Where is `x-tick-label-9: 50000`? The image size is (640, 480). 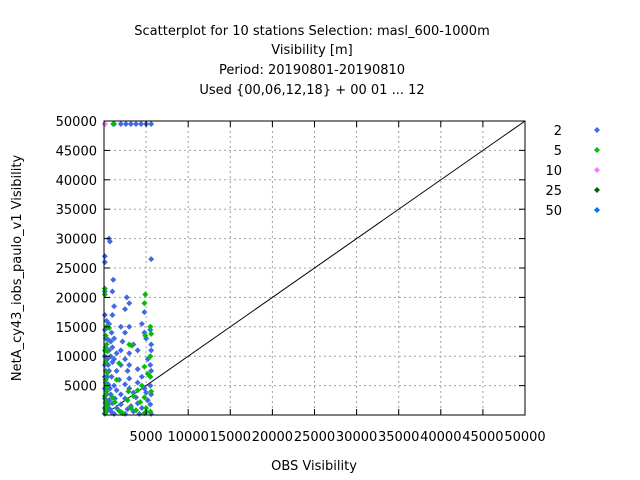
x-tick-label-9: 50000 is located at coordinates (524, 437).